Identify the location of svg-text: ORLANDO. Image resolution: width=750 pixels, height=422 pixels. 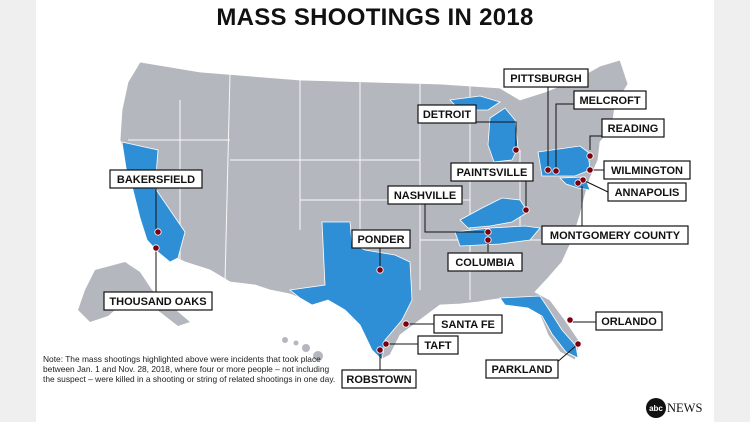
(629, 322).